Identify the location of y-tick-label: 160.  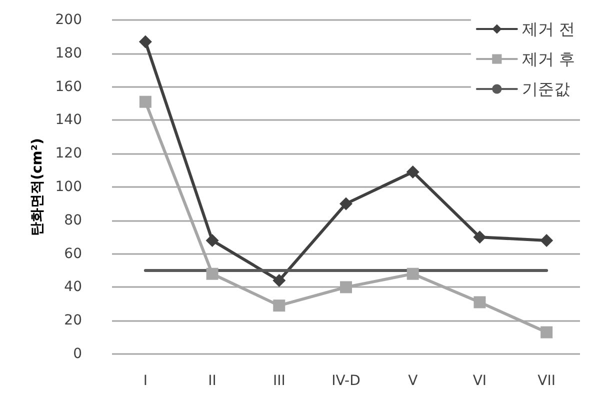
(68, 86).